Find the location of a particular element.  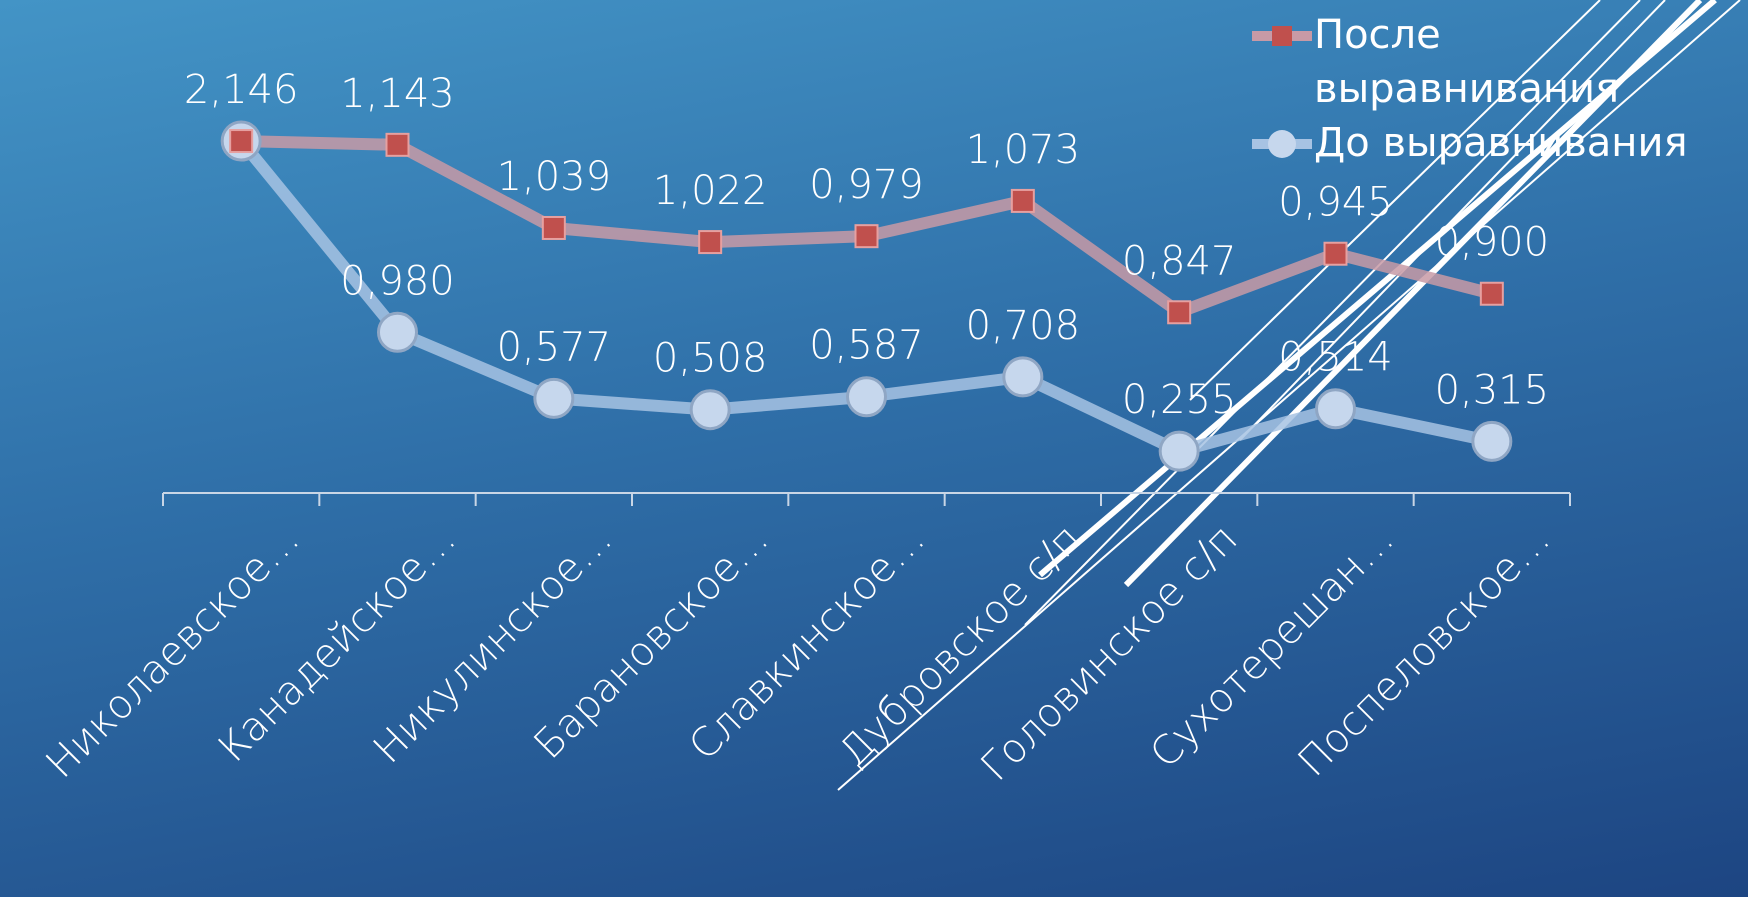

data-label: 0,587 is located at coordinates (866, 346).